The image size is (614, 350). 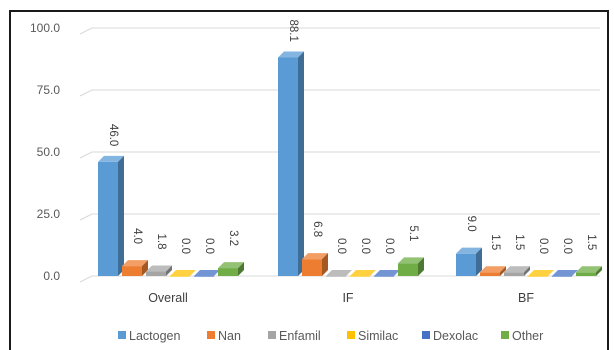 I want to click on legend-label: Lactogen, so click(x=154, y=336).